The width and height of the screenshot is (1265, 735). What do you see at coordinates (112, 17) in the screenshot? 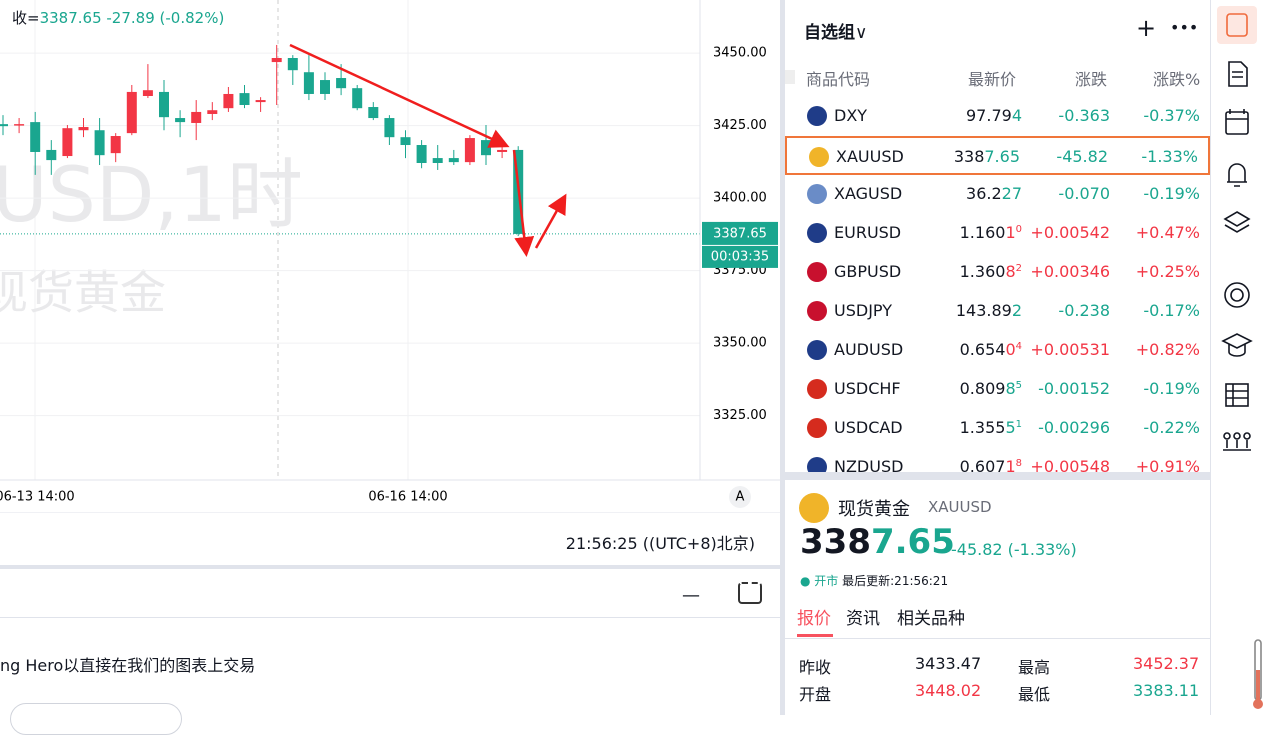
I see `chart-legend: 收=3387.65 -27.89 (-0.82%)` at bounding box center [112, 17].